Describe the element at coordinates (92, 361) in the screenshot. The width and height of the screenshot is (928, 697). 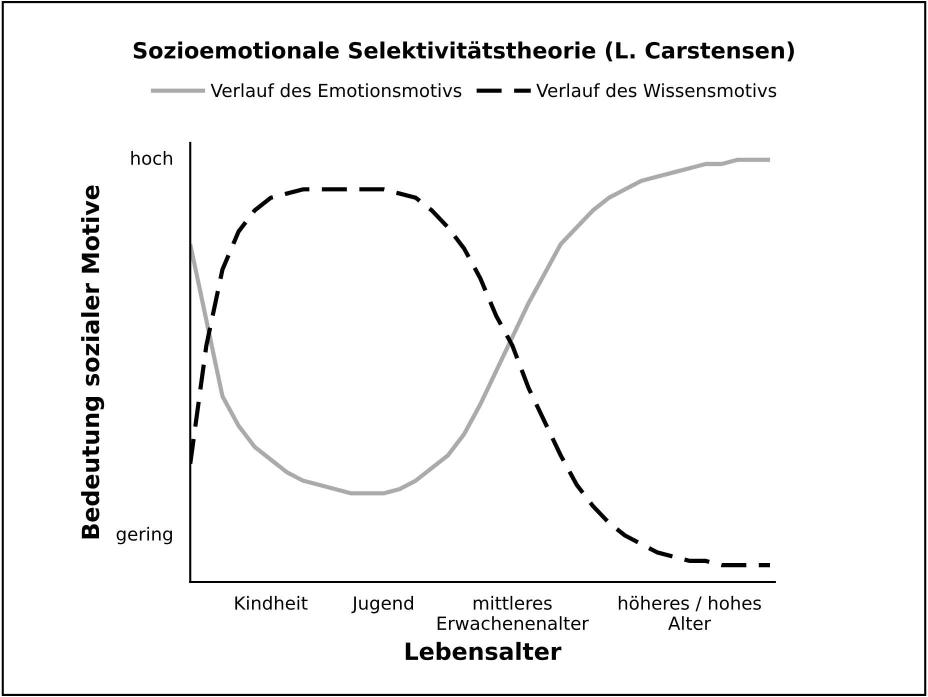
I see `y-axis-title: Bedeutung sozialer Motive` at that location.